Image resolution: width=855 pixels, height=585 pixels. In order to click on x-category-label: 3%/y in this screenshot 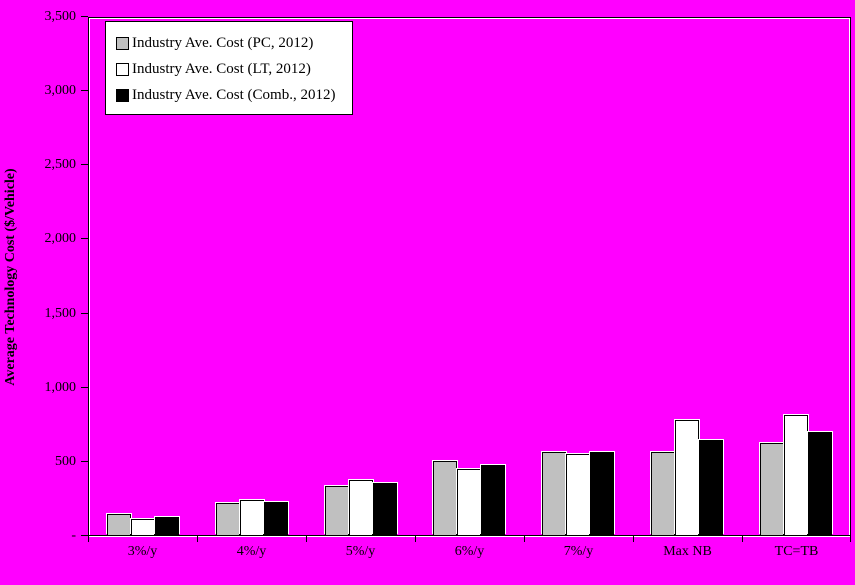, I will do `click(142, 551)`.